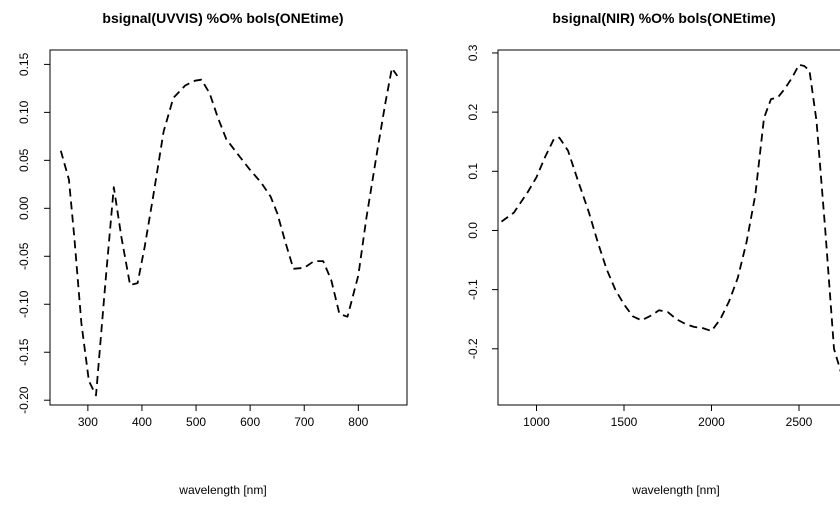 Image resolution: width=840 pixels, height=510 pixels. Describe the element at coordinates (473, 52) in the screenshot. I see `y-tick-label: 0.3` at that location.